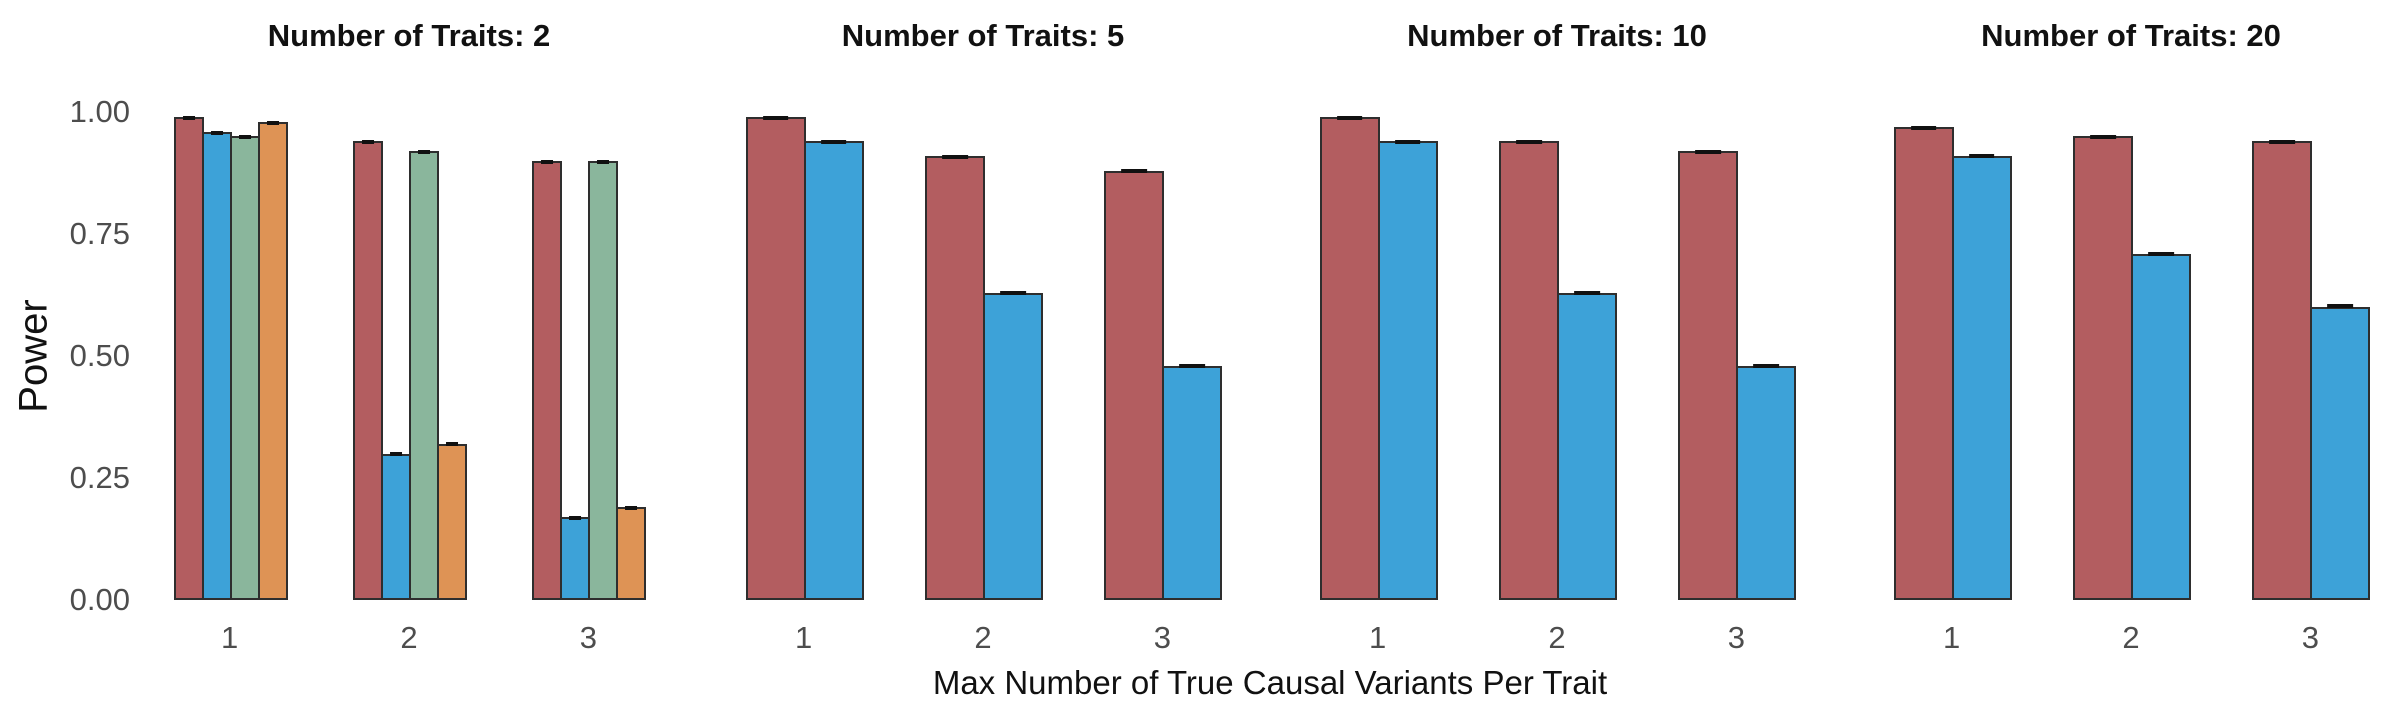 Image resolution: width=2400 pixels, height=720 pixels. What do you see at coordinates (2131, 35) in the screenshot?
I see `facet-title: Number of Traits: 20` at bounding box center [2131, 35].